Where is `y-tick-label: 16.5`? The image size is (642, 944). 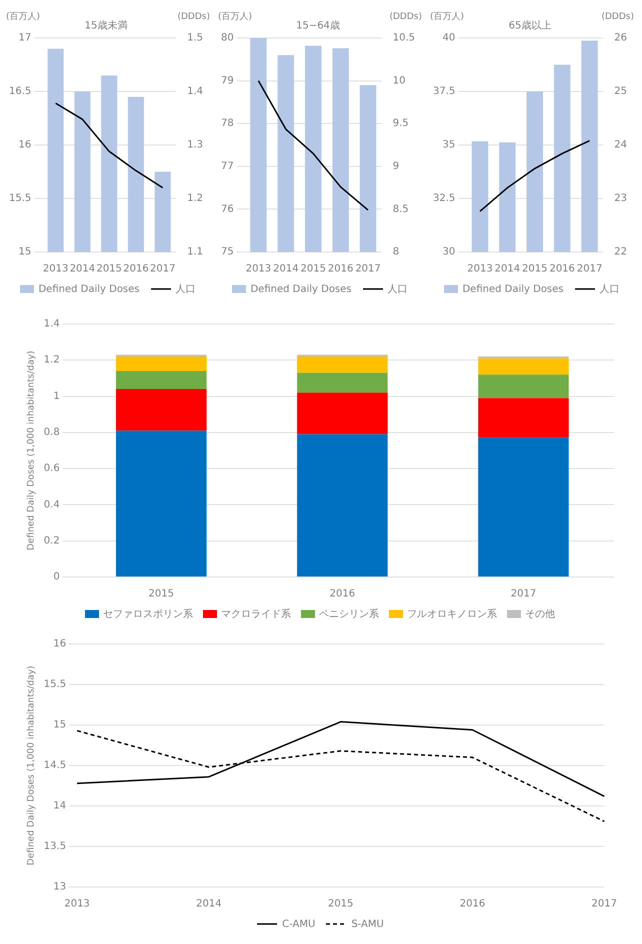
y-tick-label: 16.5 is located at coordinates (20, 92).